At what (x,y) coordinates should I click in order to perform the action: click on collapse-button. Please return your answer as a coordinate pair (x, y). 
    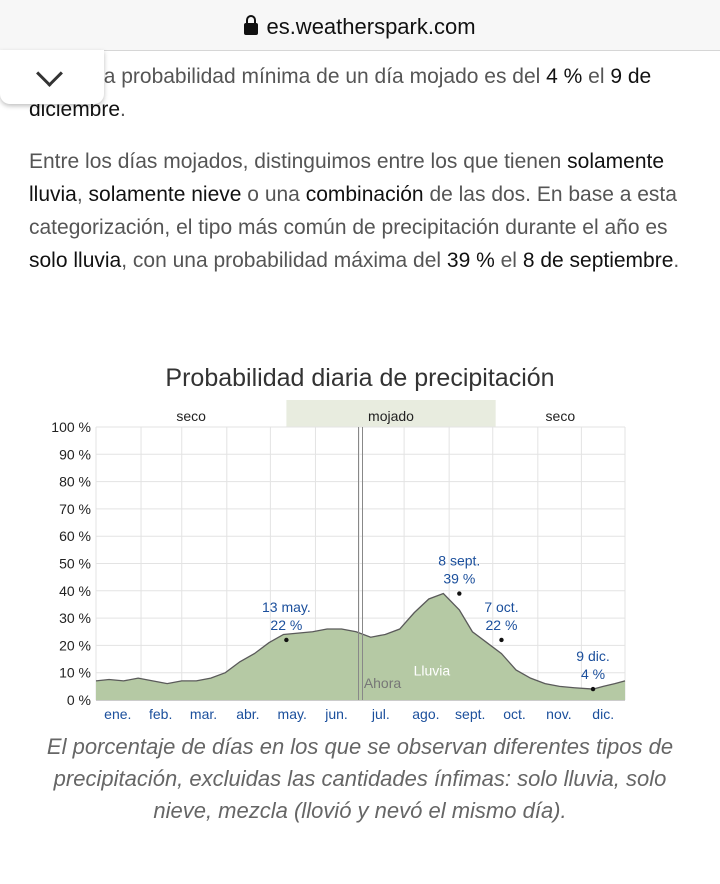
    Looking at the image, I should click on (52, 77).